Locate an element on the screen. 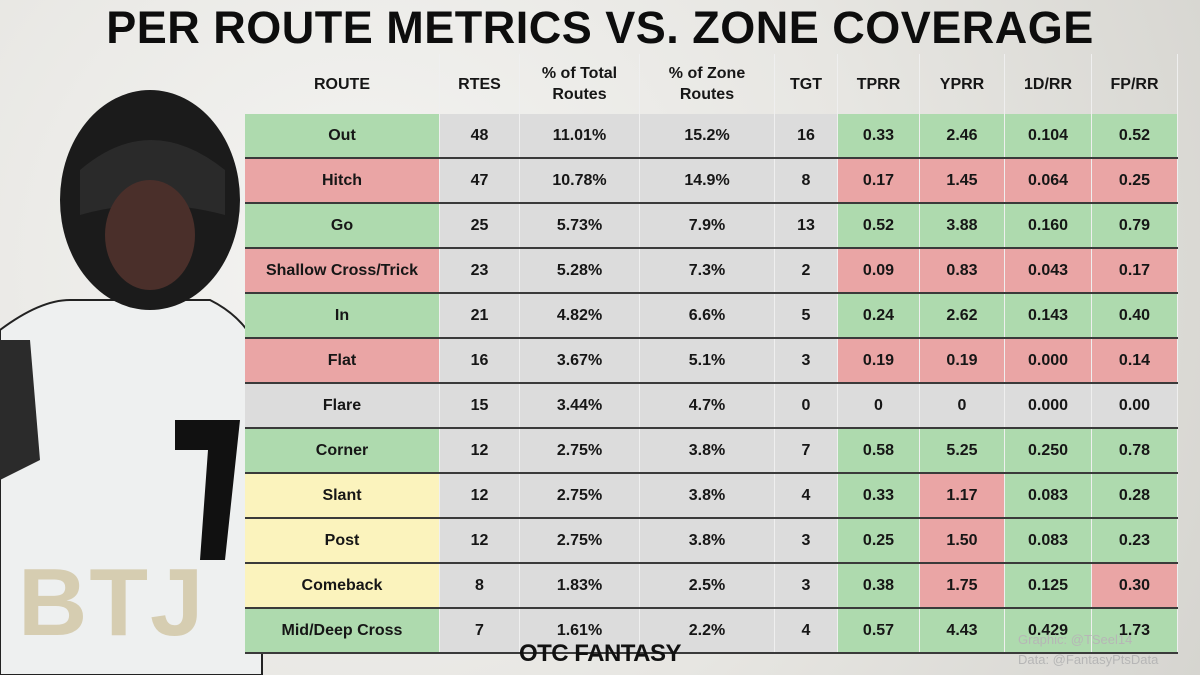 The width and height of the screenshot is (1200, 675). column-header: YPRR is located at coordinates (962, 84).